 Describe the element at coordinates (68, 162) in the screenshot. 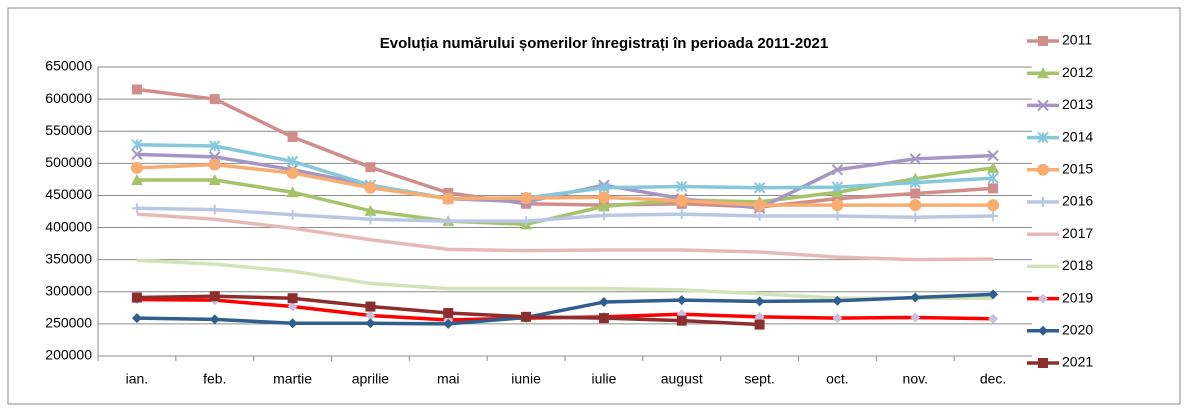

I see `y-tick-label: 500000` at that location.